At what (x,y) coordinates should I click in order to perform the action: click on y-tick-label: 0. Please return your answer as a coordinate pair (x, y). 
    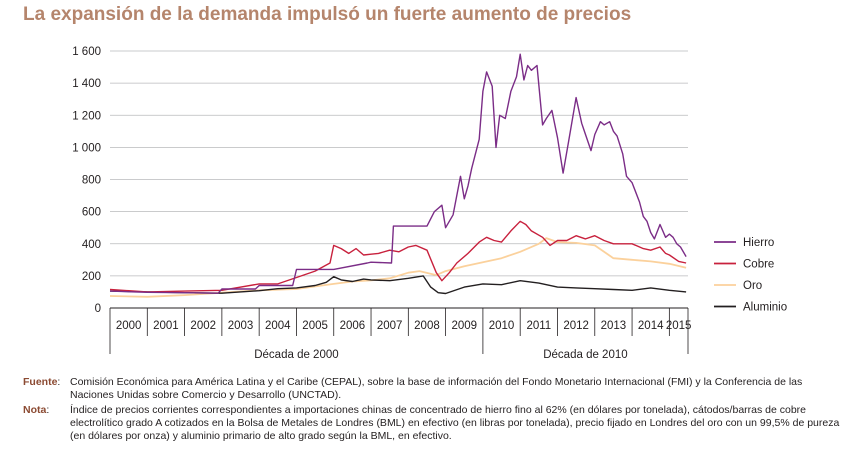
    Looking at the image, I should click on (98, 309).